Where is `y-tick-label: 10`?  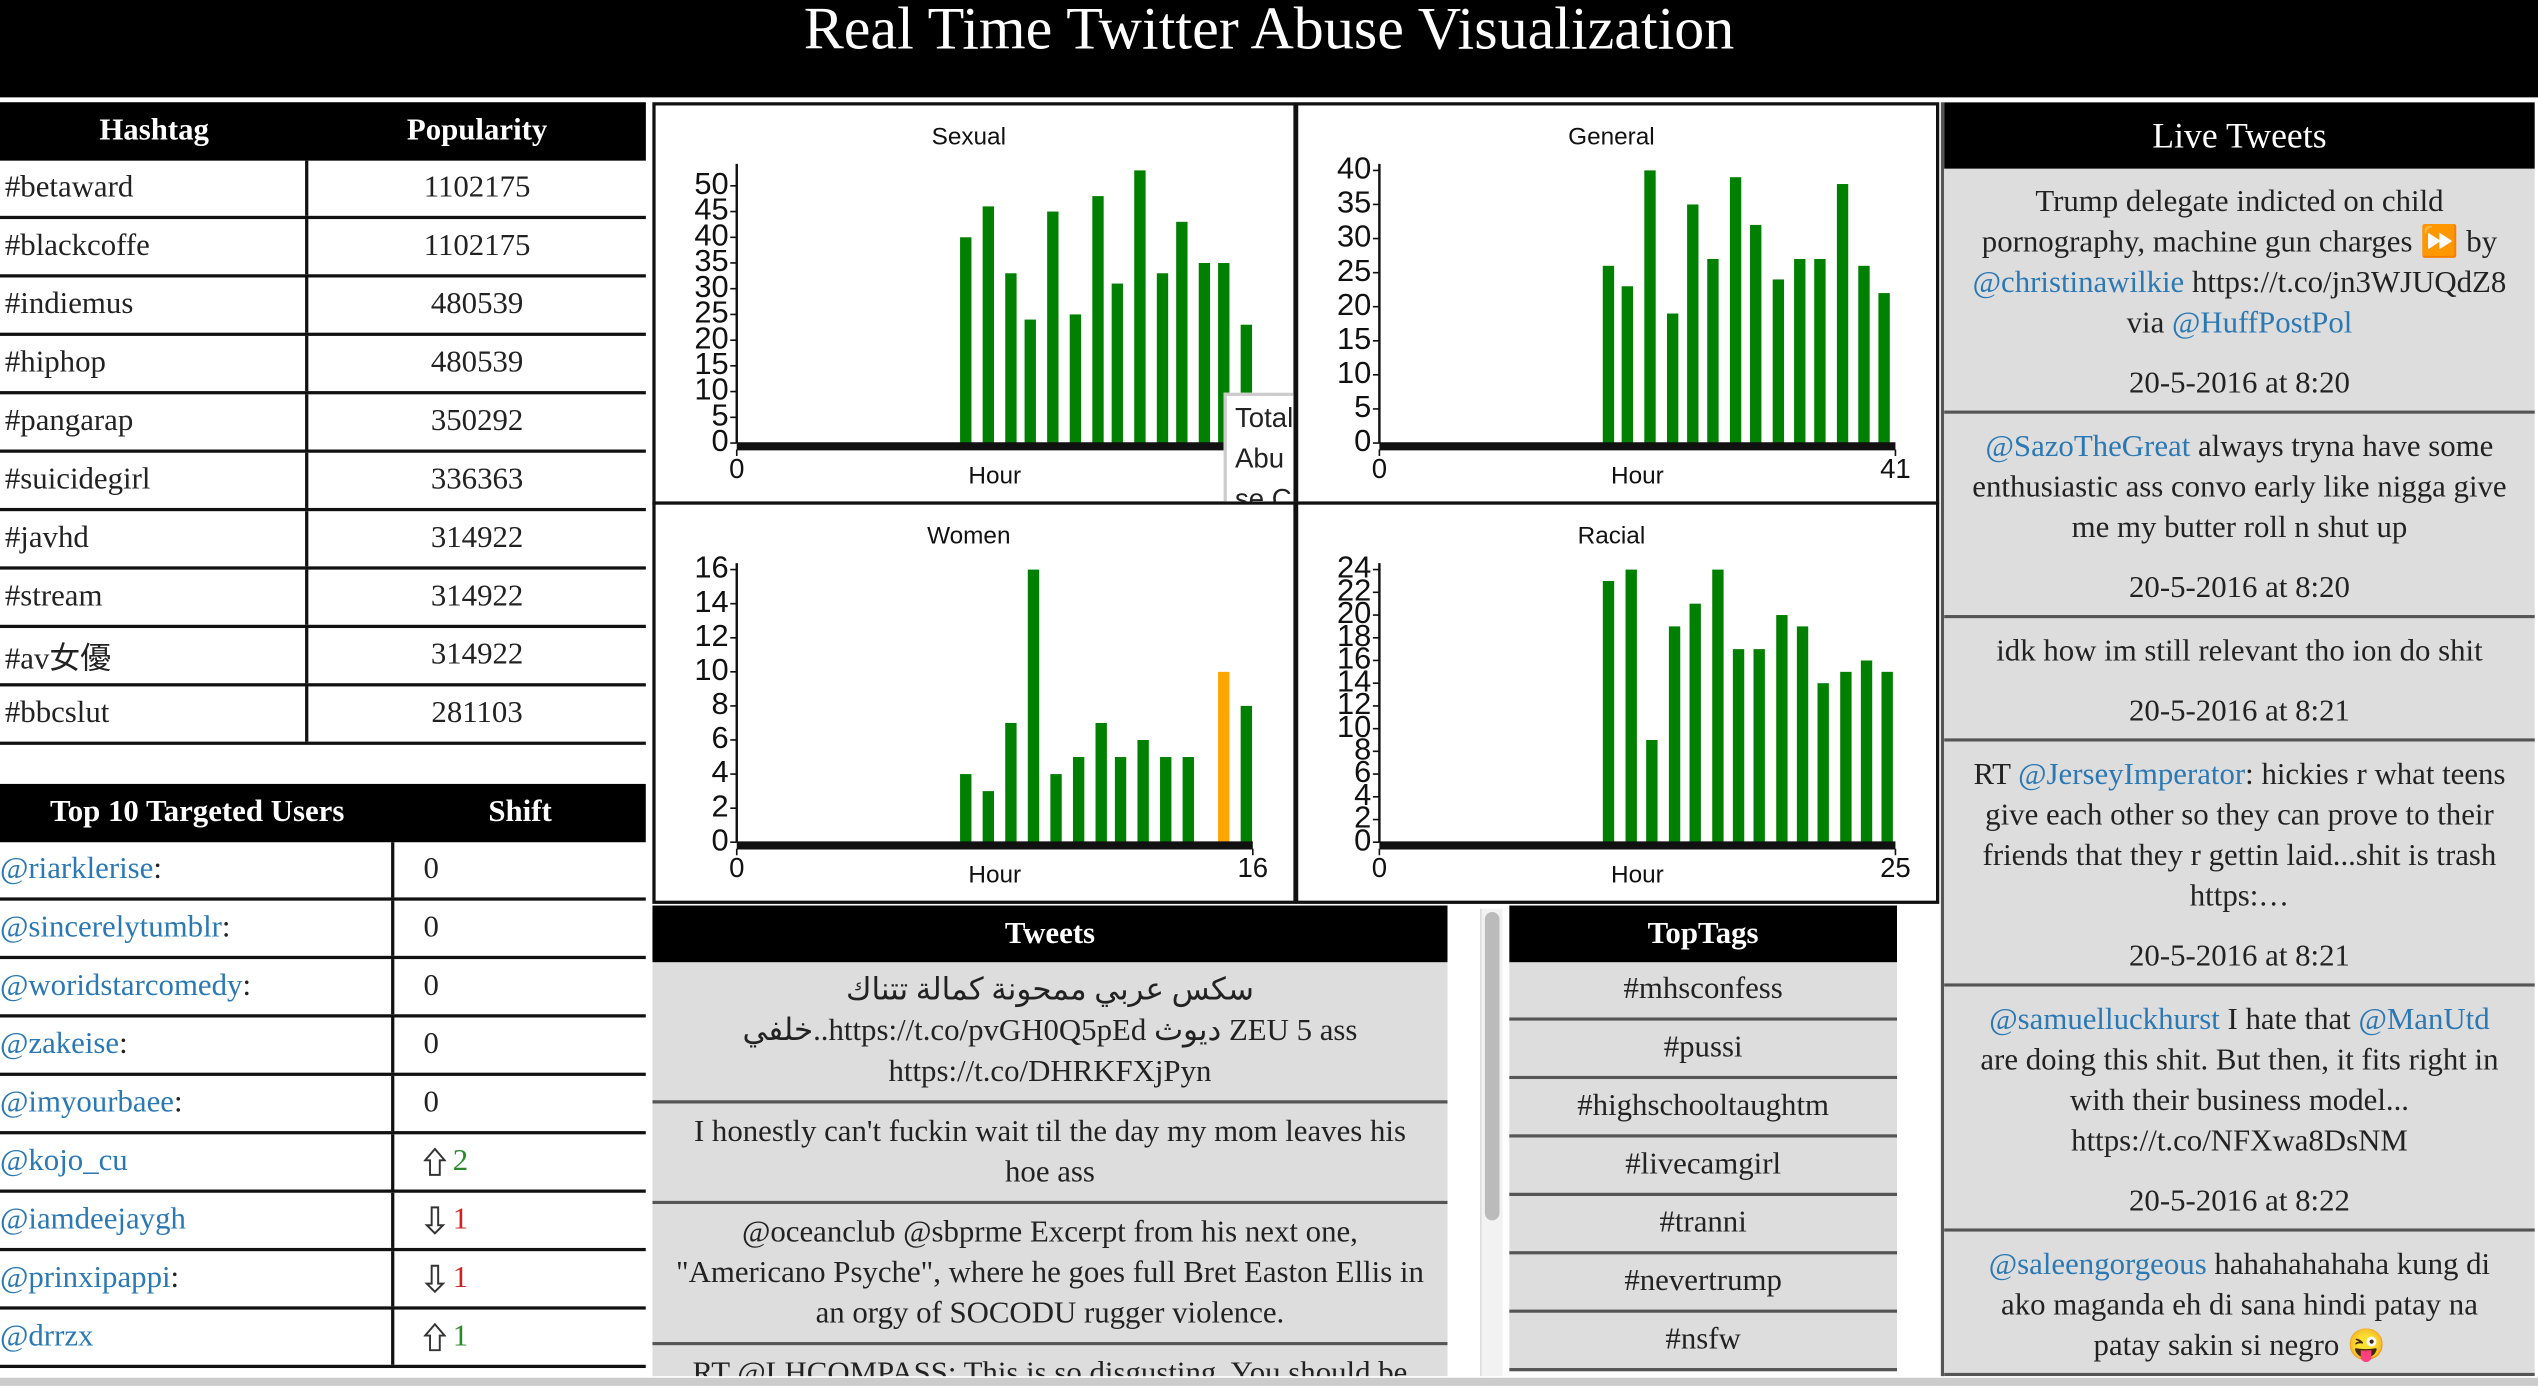
y-tick-label: 10 is located at coordinates (711, 389).